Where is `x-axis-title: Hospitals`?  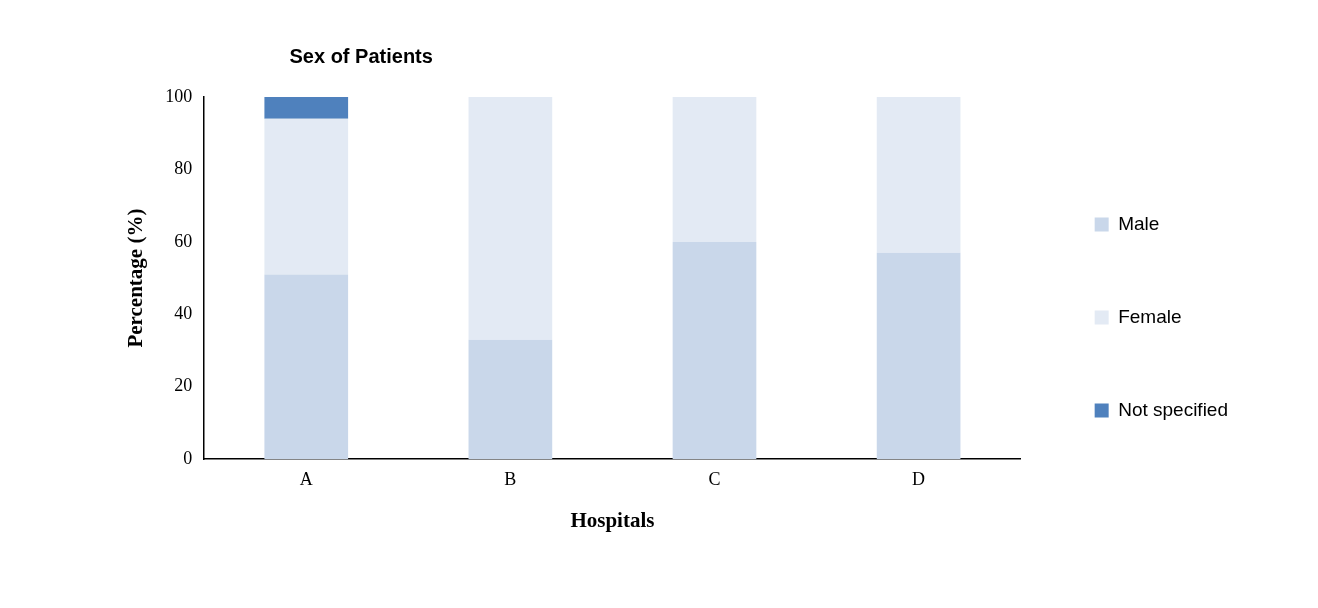 x-axis-title: Hospitals is located at coordinates (612, 519).